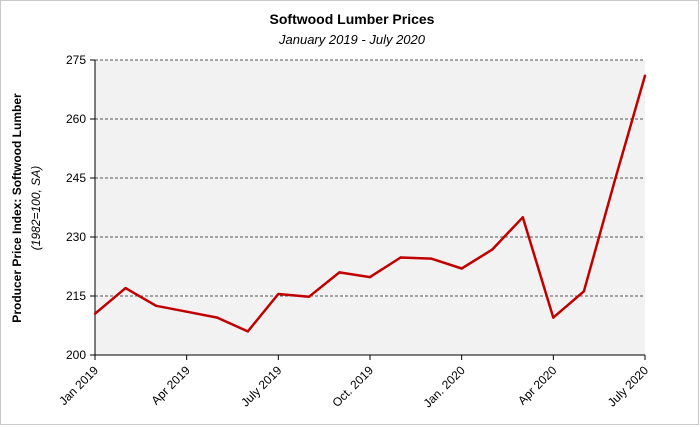  What do you see at coordinates (352, 19) in the screenshot?
I see `chart-title: Softwood Lumber Prices` at bounding box center [352, 19].